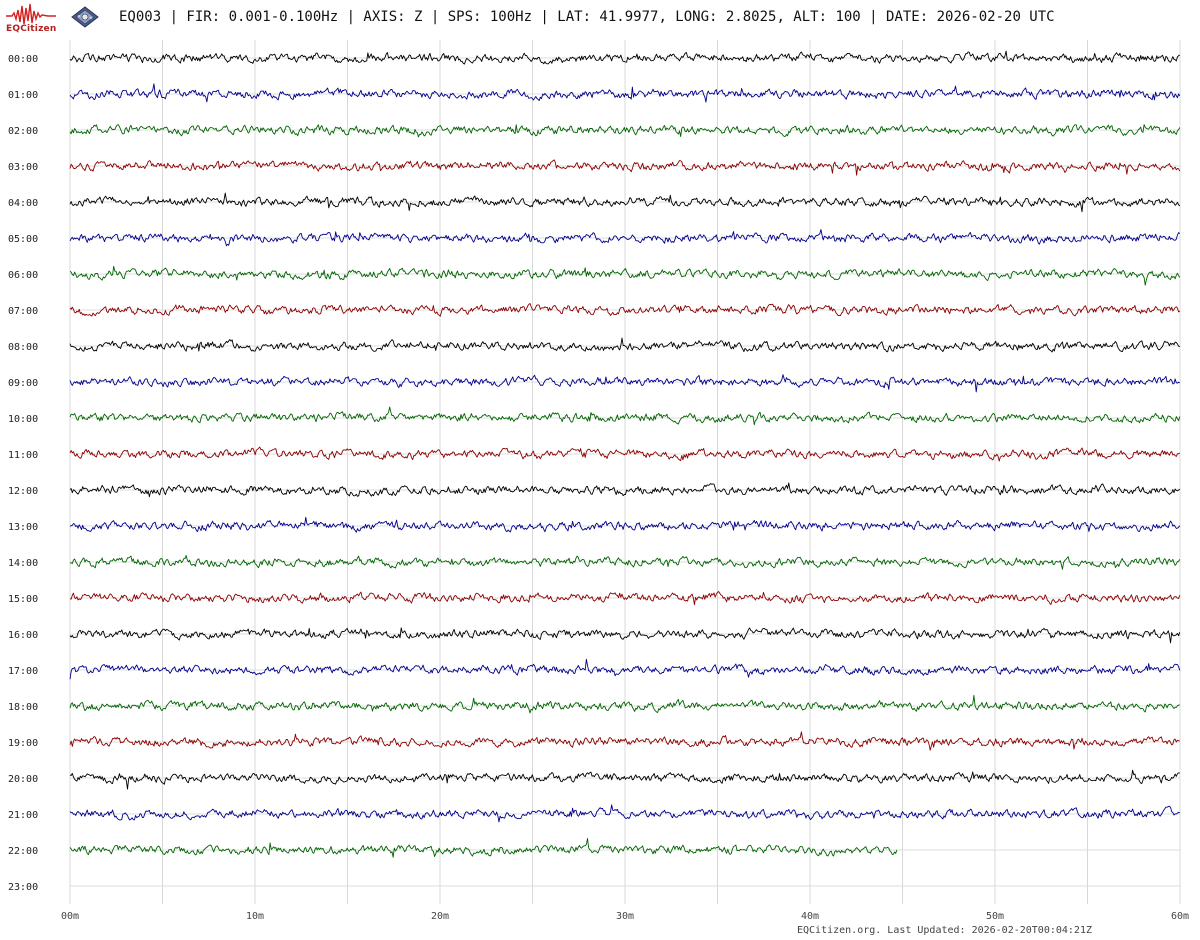  What do you see at coordinates (1180, 916) in the screenshot?
I see `x-tick-label: 60m` at bounding box center [1180, 916].